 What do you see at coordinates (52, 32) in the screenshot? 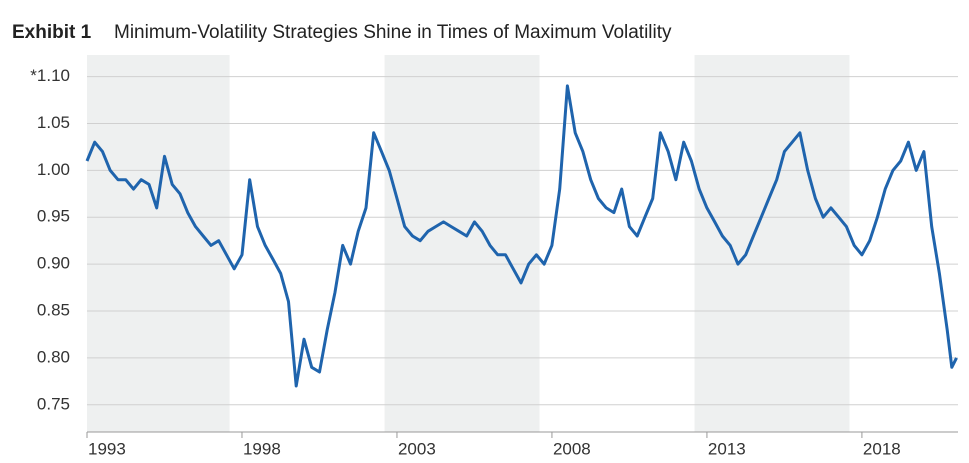
I see `exhibit-label: Exhibit 1` at bounding box center [52, 32].